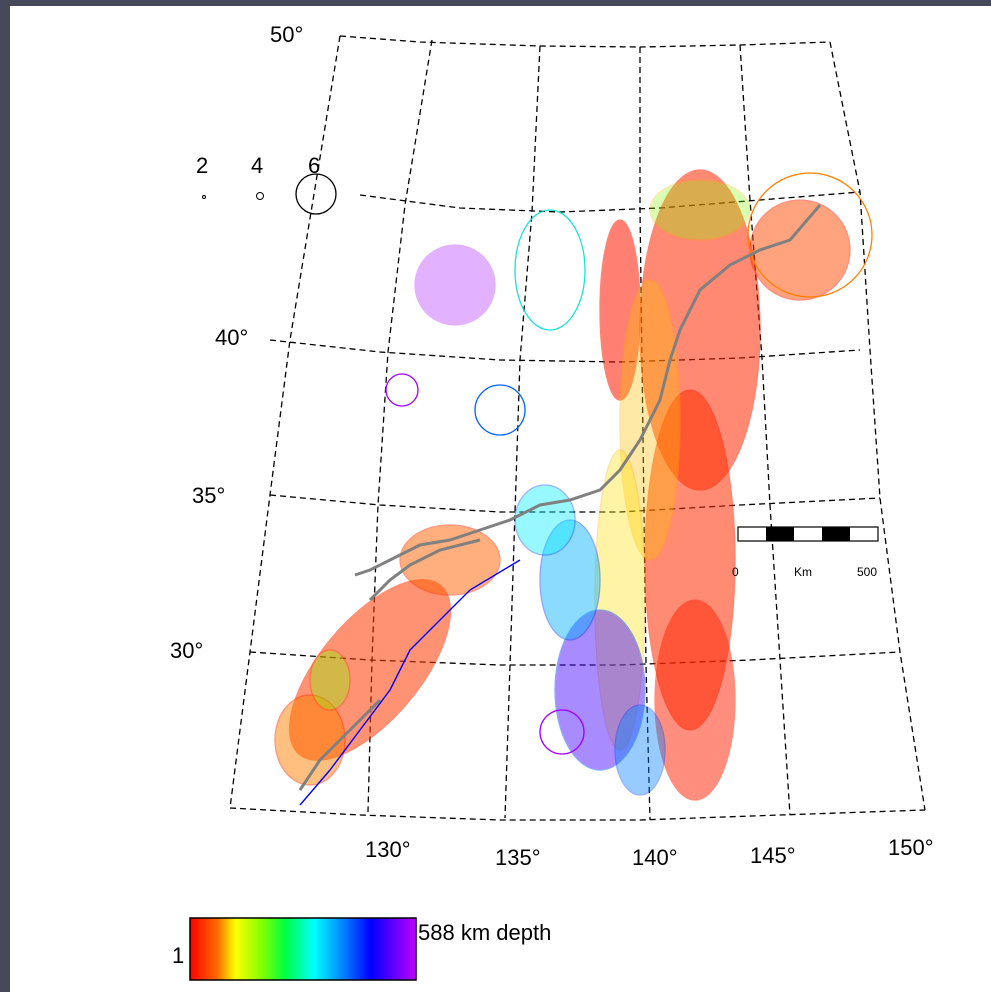 The image size is (991, 992). I want to click on earthquake-cluster-japan-sea-mid, so click(530, 322).